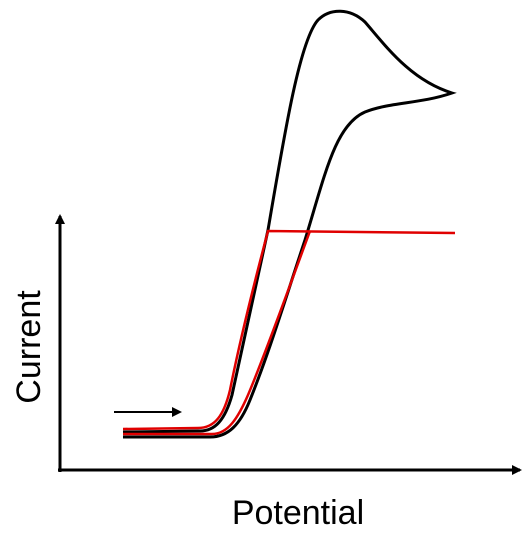  What do you see at coordinates (217, 333) in the screenshot?
I see `red-curve-lower` at bounding box center [217, 333].